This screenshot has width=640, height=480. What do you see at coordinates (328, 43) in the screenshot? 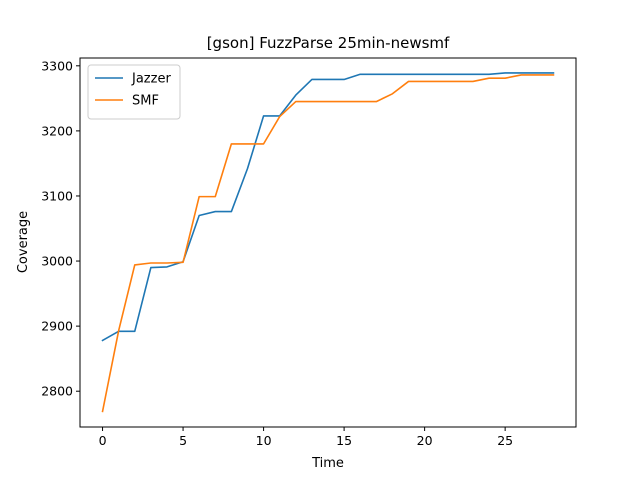
I see `chart-title: [gson] FuzzParse 25min-newsmf` at bounding box center [328, 43].